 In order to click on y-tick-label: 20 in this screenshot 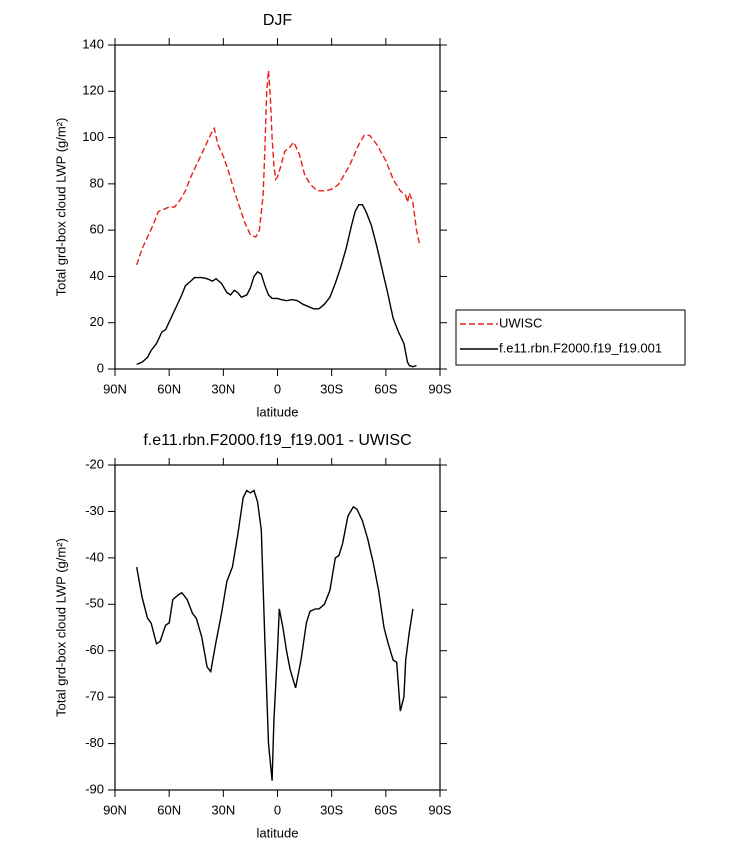, I will do `click(97, 321)`.